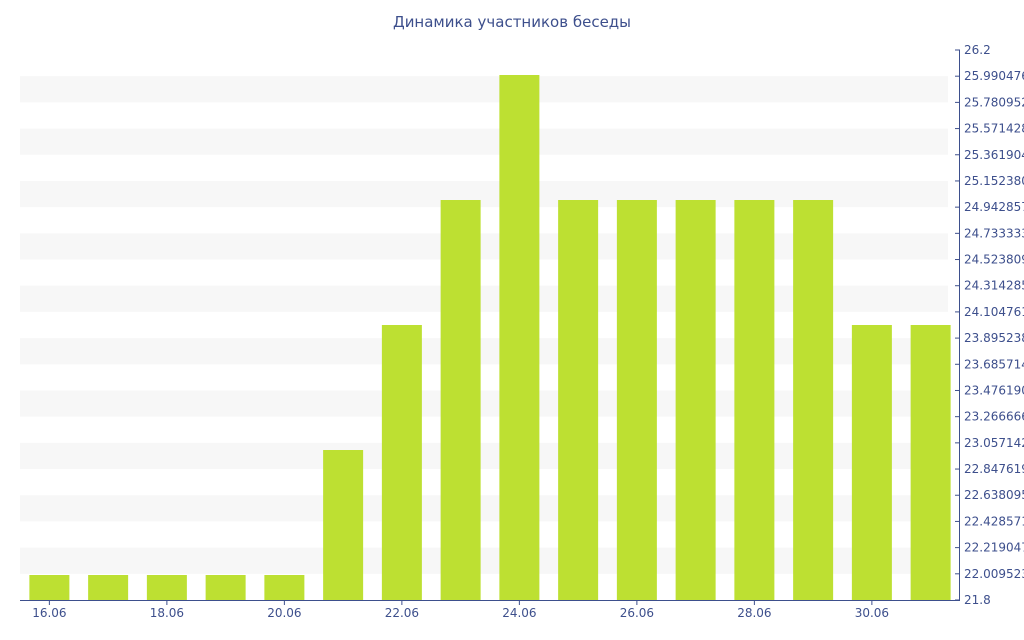  What do you see at coordinates (994, 495) in the screenshot?
I see `y-tick-label: 22.638095` at bounding box center [994, 495].